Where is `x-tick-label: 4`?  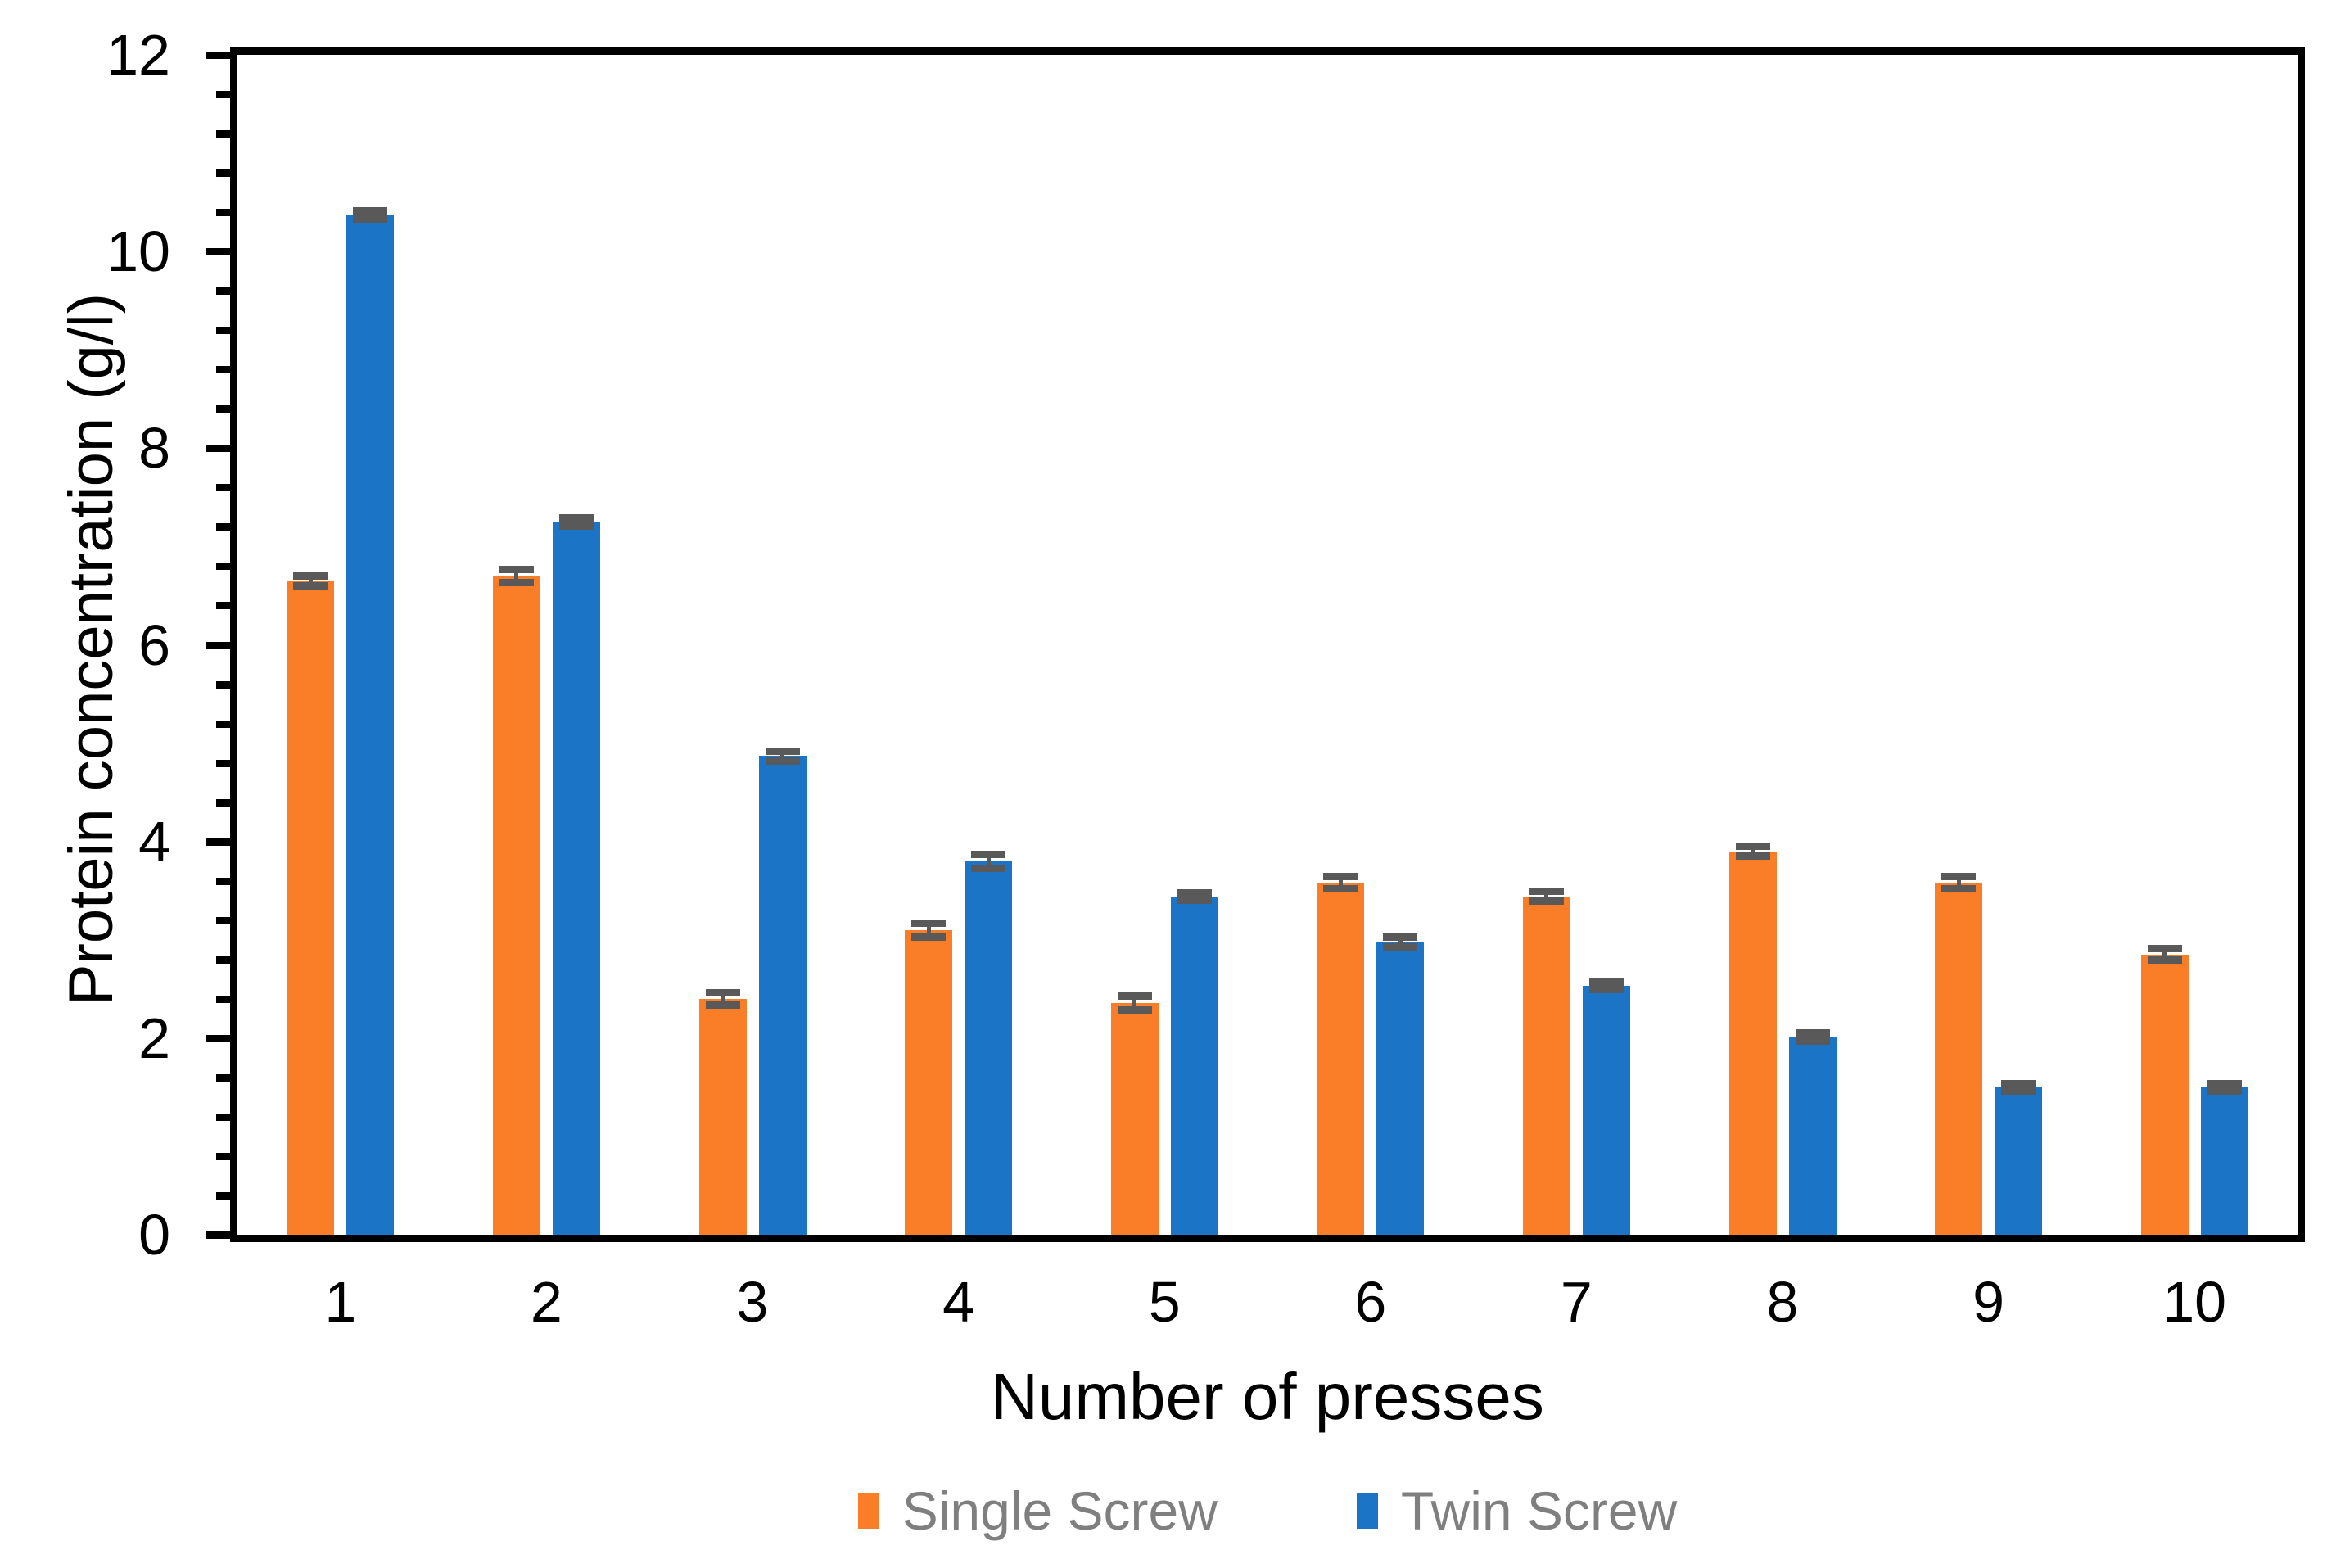
x-tick-label: 4 is located at coordinates (958, 1302).